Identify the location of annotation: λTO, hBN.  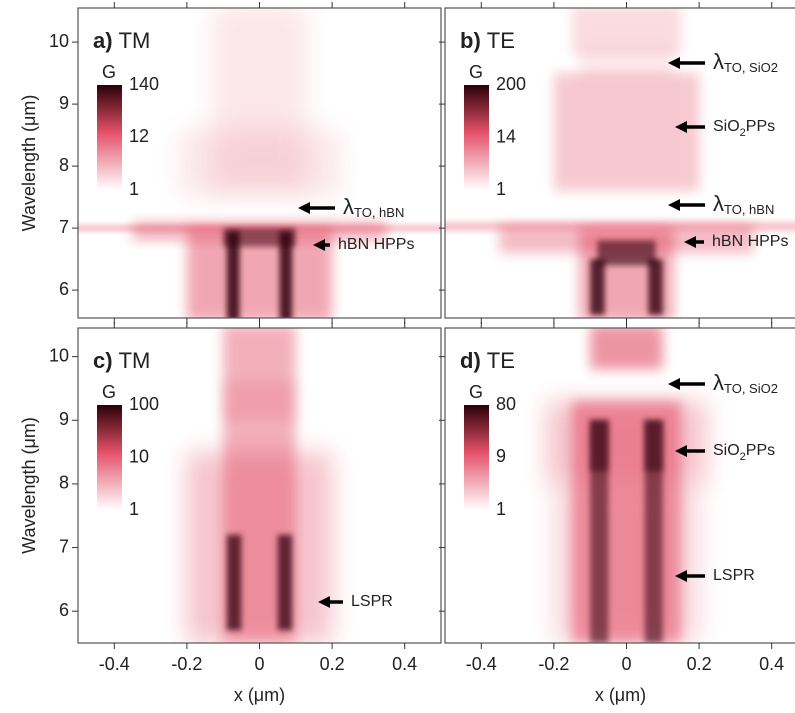
(373, 207).